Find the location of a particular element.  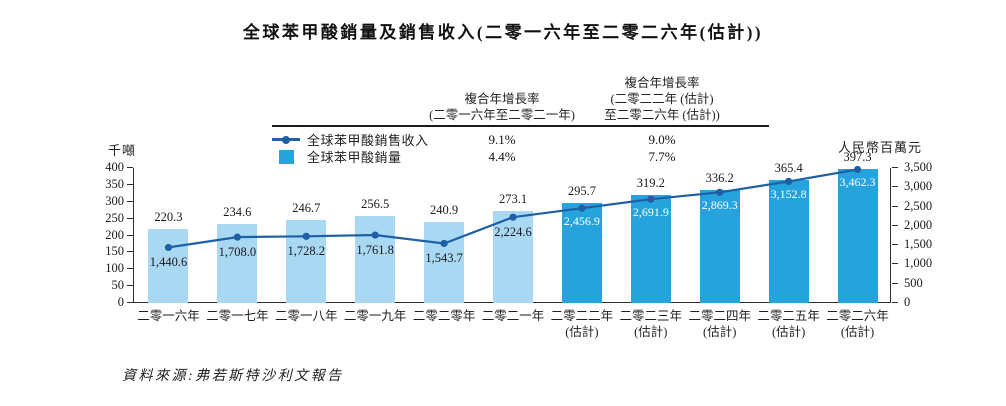

revenue-value-label: 2,224.6 is located at coordinates (513, 232).